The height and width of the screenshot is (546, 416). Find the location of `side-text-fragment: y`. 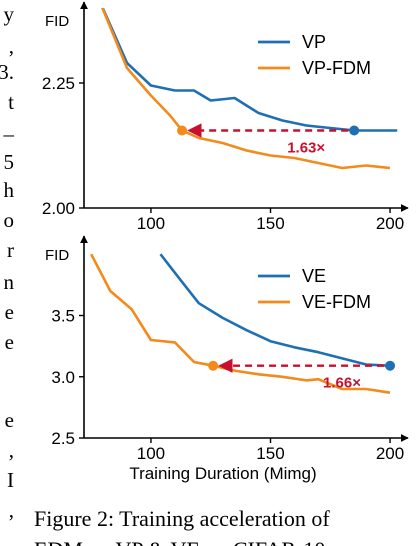

side-text-fragment: y is located at coordinates (9, 14).